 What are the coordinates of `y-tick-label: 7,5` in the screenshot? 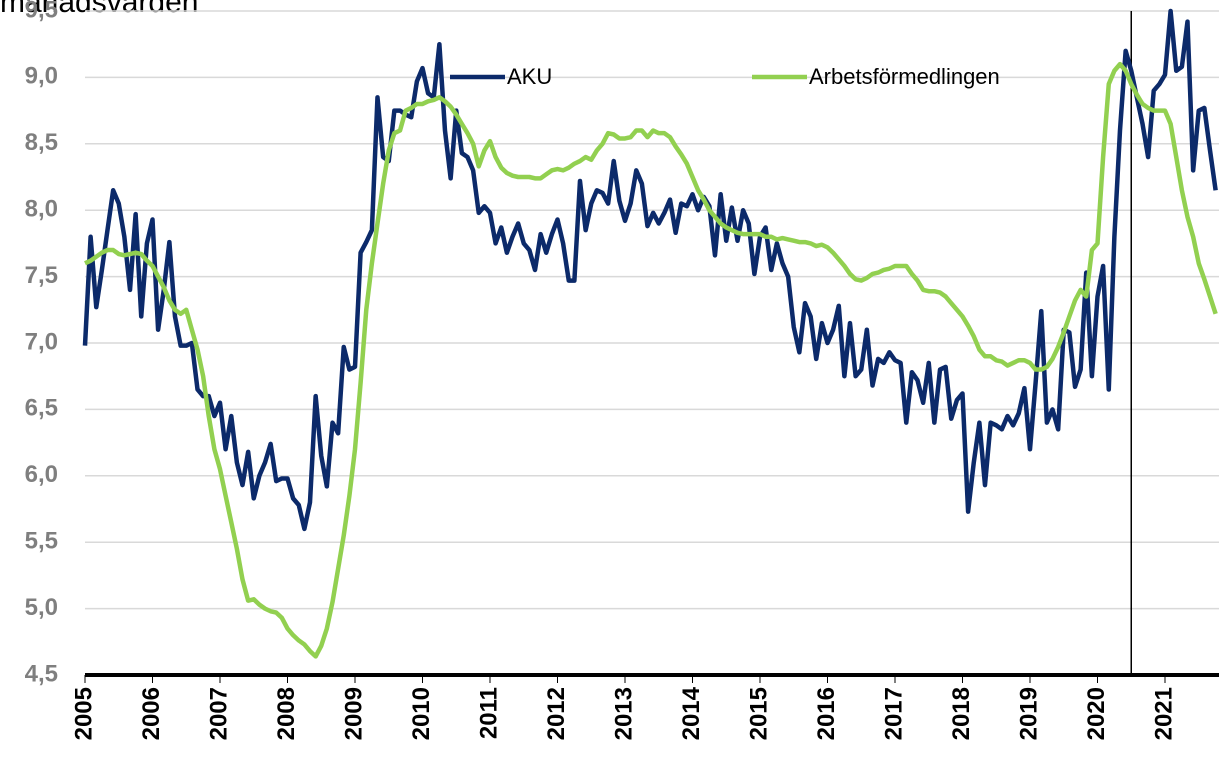 It's located at (41, 275).